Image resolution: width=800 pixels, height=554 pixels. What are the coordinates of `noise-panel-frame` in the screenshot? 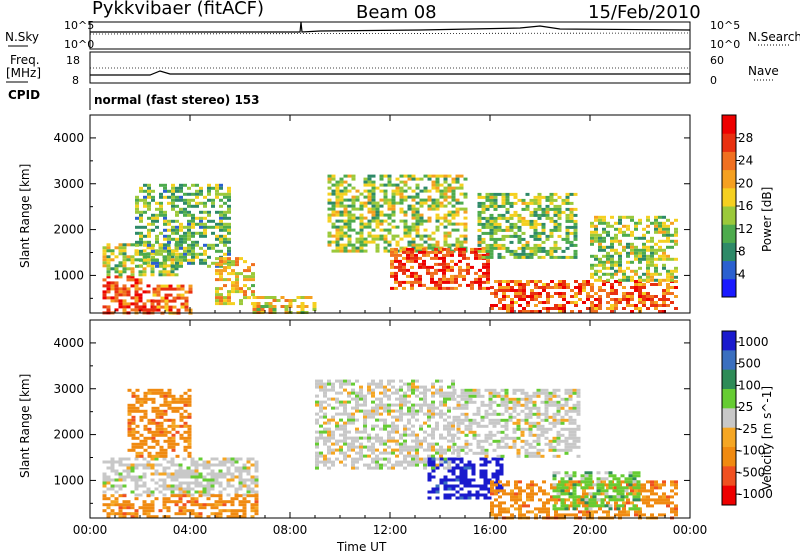 It's located at (390, 35).